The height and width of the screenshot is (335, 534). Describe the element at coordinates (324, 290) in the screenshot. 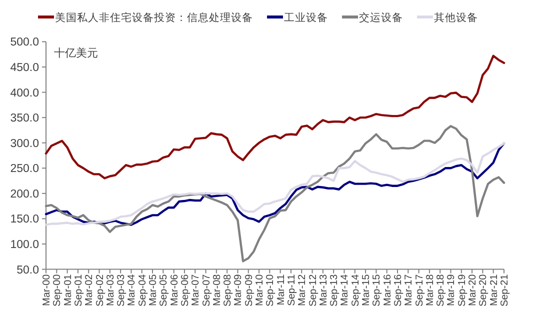

I see `x-tick-label: Mar-13` at that location.